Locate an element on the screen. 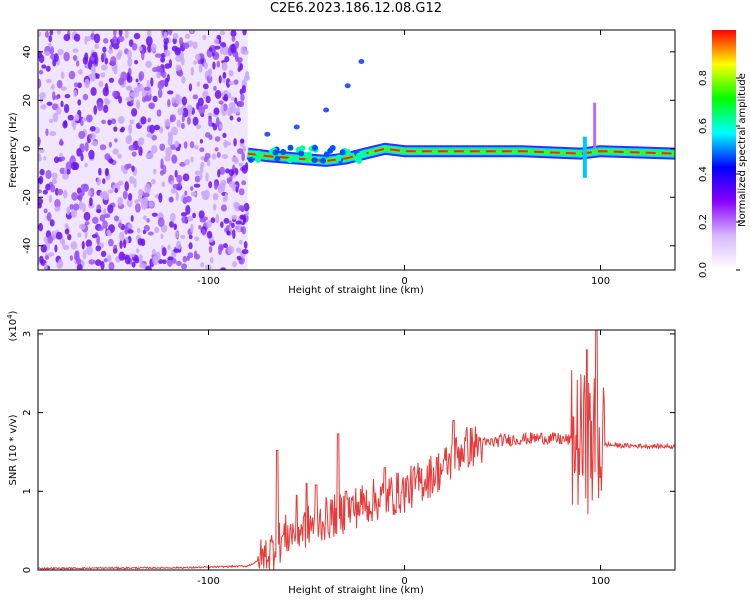 This screenshot has height=600, width=750. echo-point is located at coordinates (296, 127).